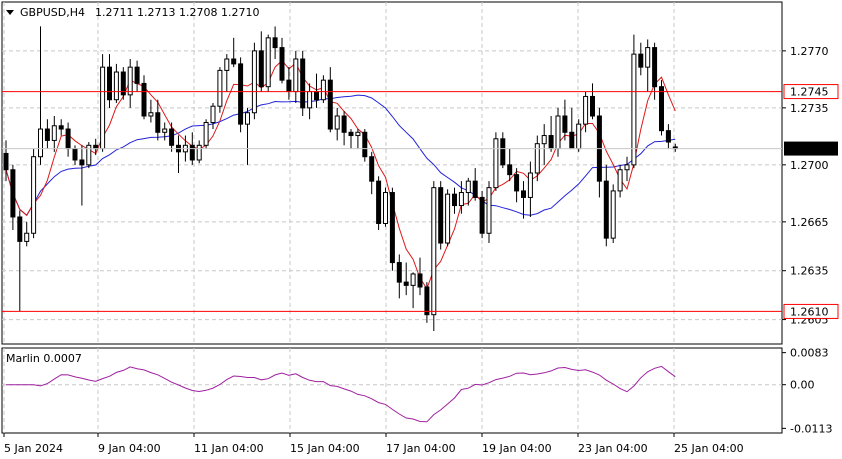 This screenshot has width=842, height=459. Describe the element at coordinates (517, 448) in the screenshot. I see `time-label: 19 Jan 04:00` at that location.